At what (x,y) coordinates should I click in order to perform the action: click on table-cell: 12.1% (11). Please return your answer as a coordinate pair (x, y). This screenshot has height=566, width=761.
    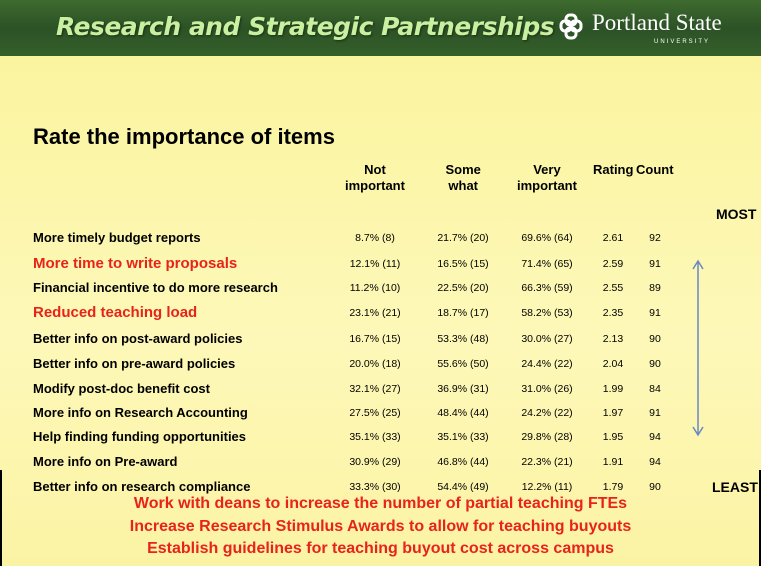
    Looking at the image, I should click on (375, 264).